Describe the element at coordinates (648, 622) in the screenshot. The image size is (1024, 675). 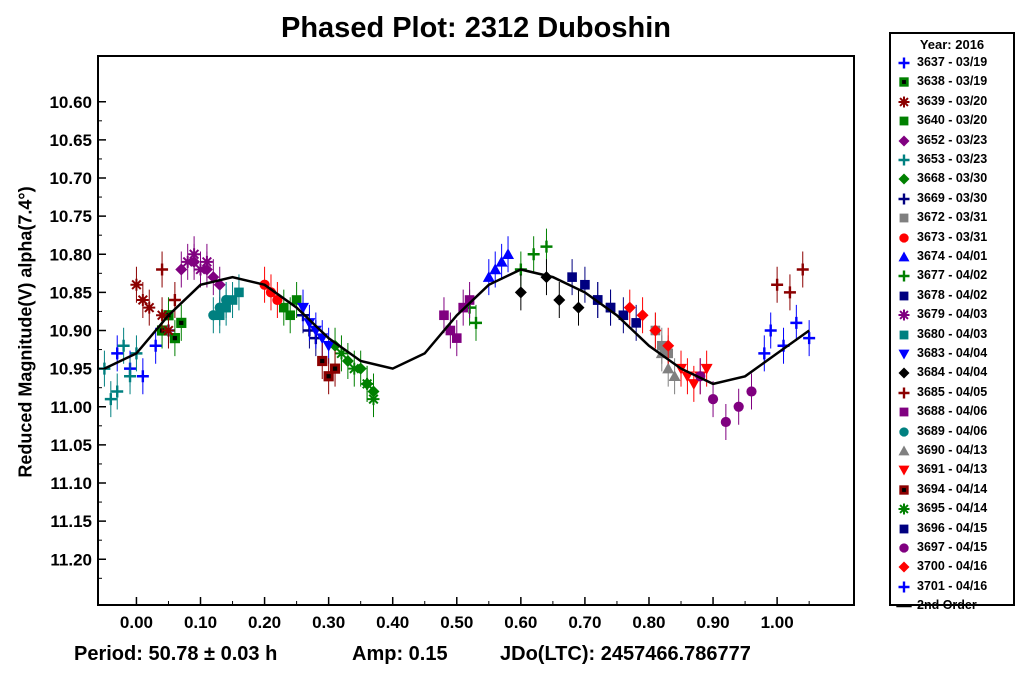
I see `x-tick-label: 0.80` at that location.